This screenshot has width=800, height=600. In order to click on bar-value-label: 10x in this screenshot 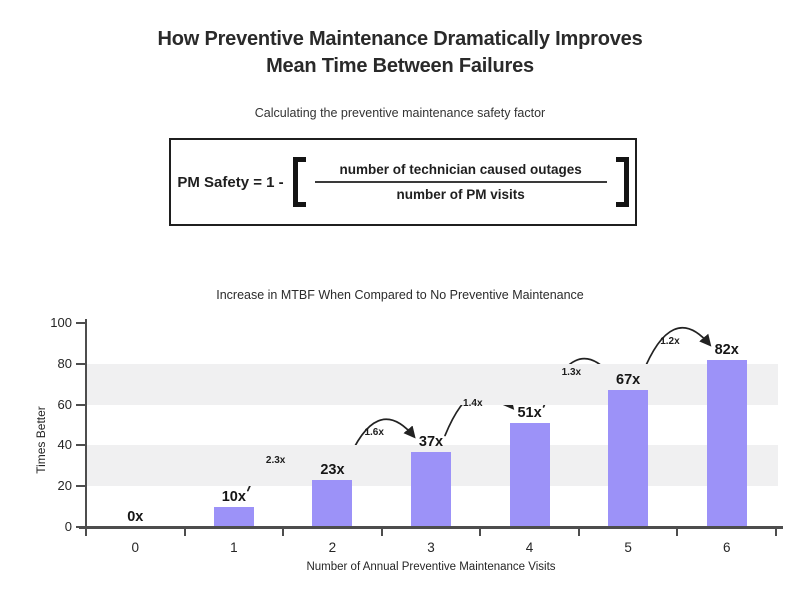, I will do `click(233, 496)`.